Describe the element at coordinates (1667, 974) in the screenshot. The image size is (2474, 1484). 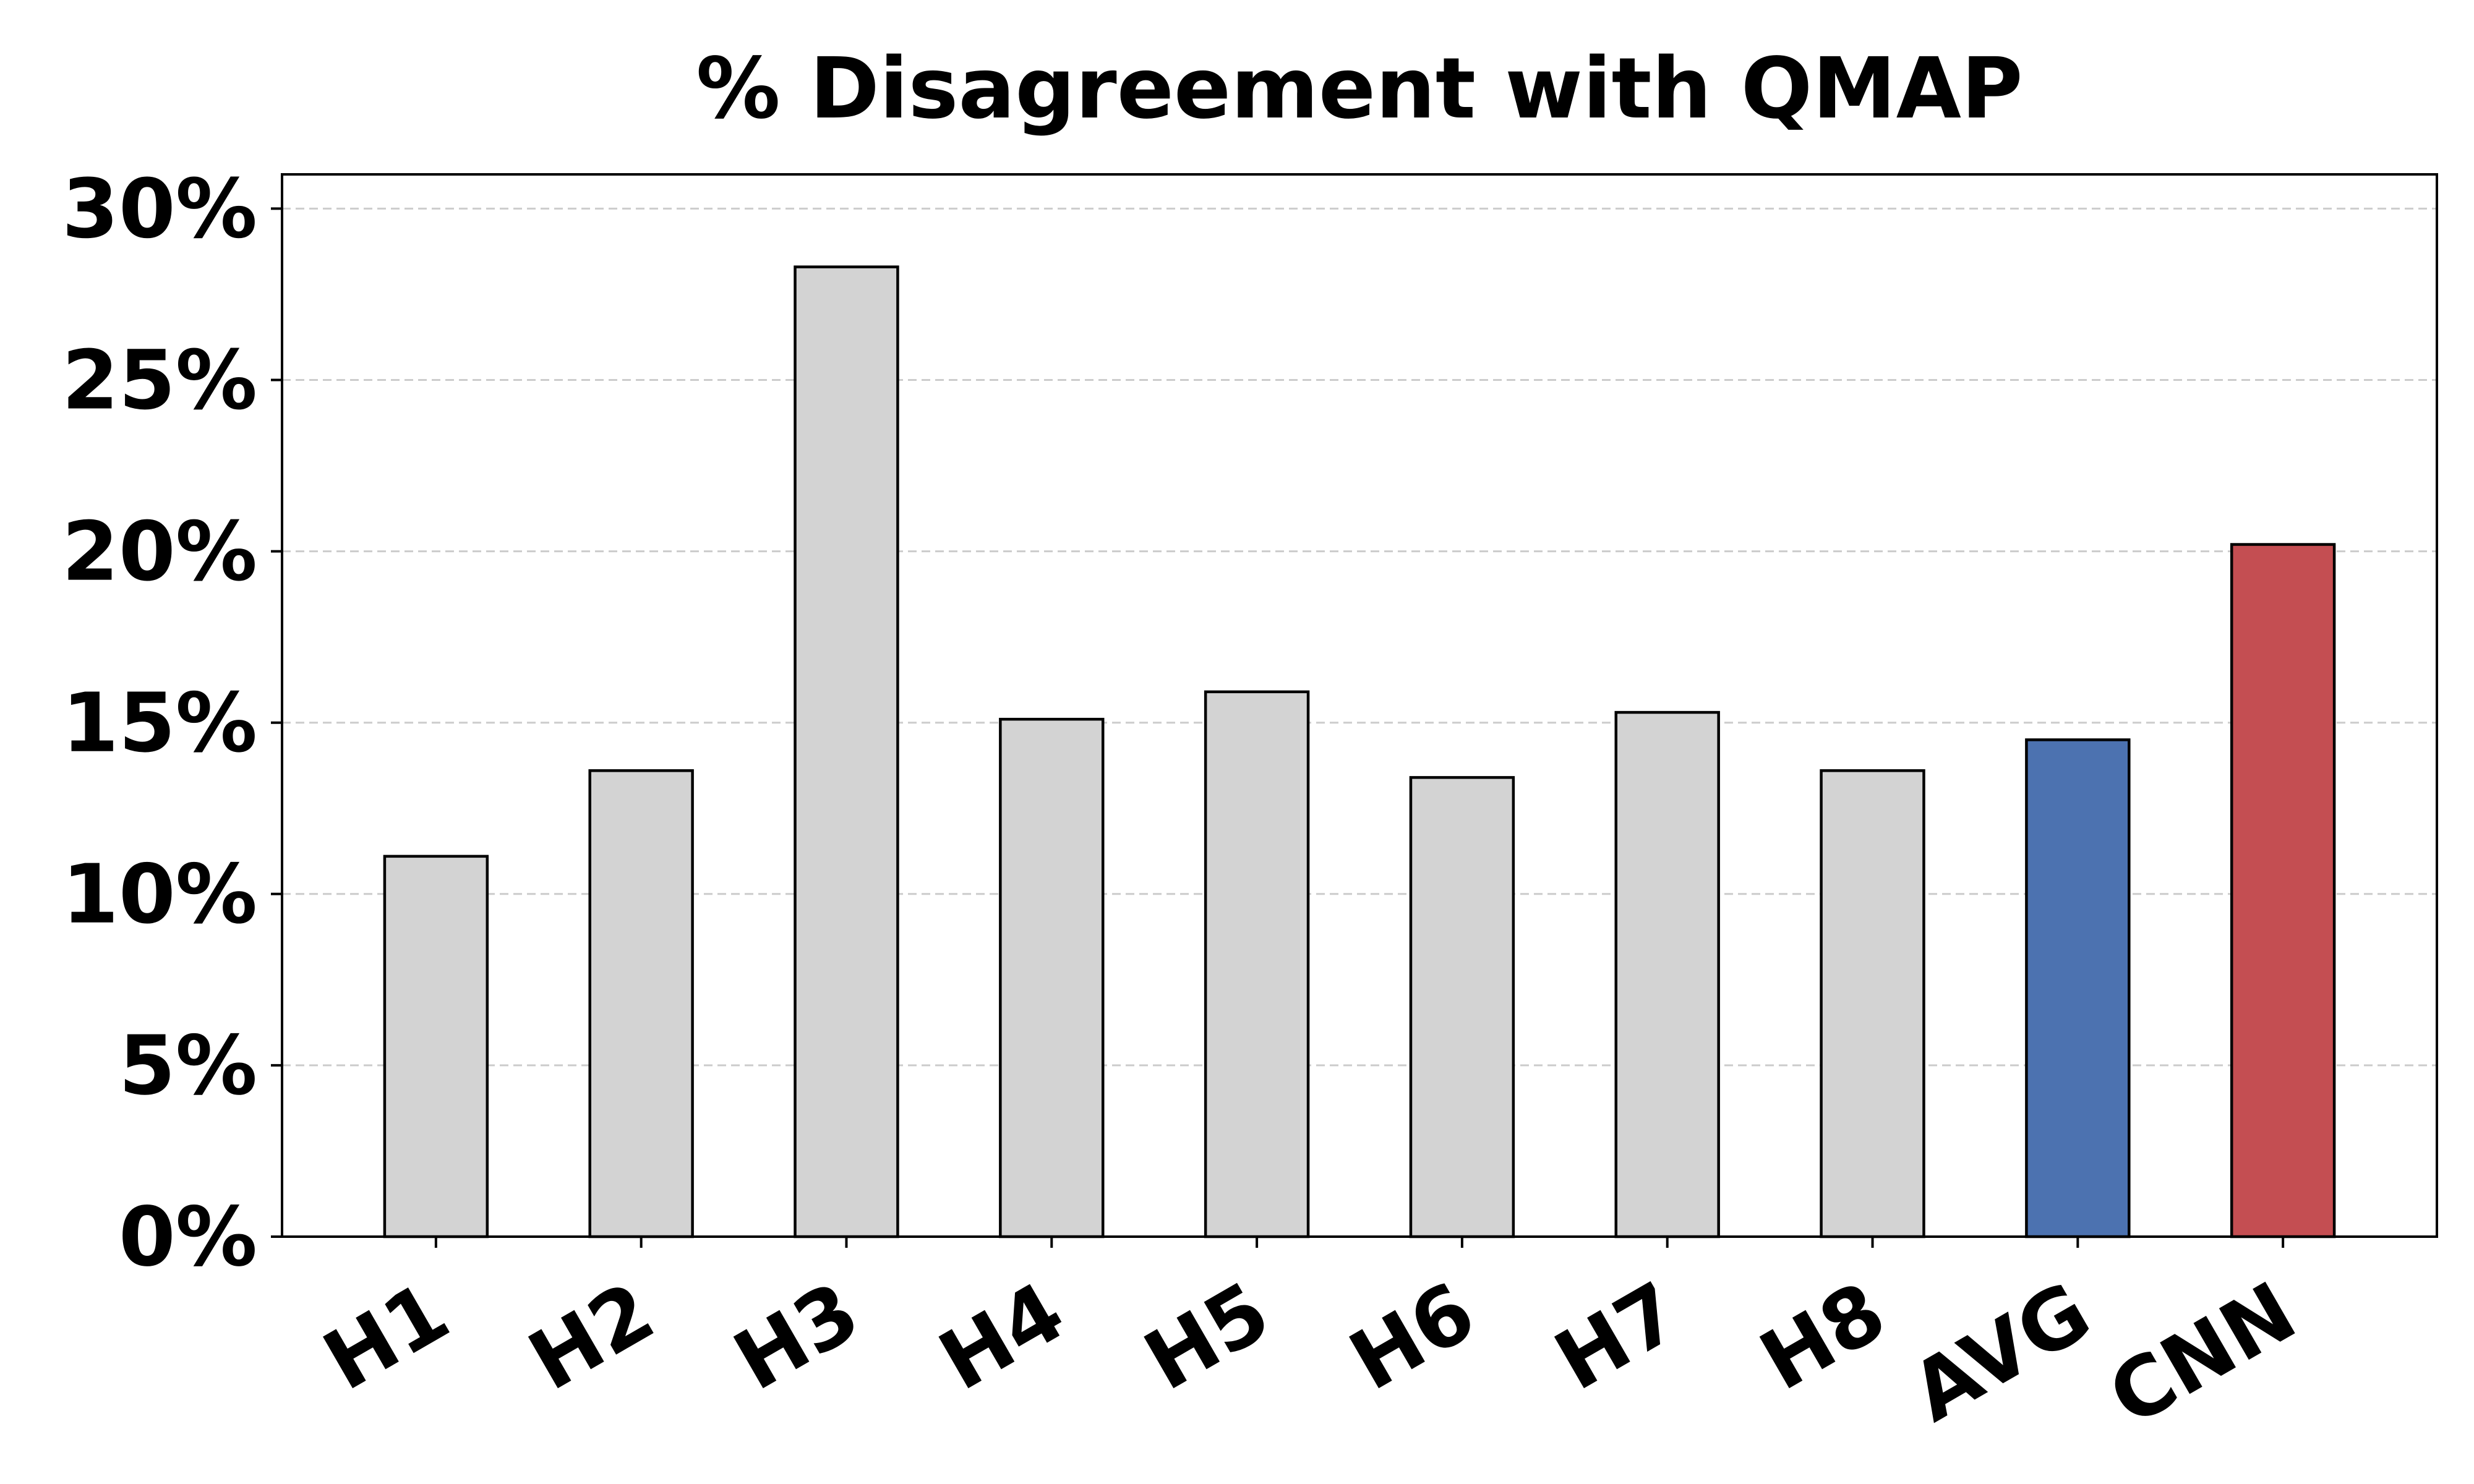
I see `bar-h7` at that location.